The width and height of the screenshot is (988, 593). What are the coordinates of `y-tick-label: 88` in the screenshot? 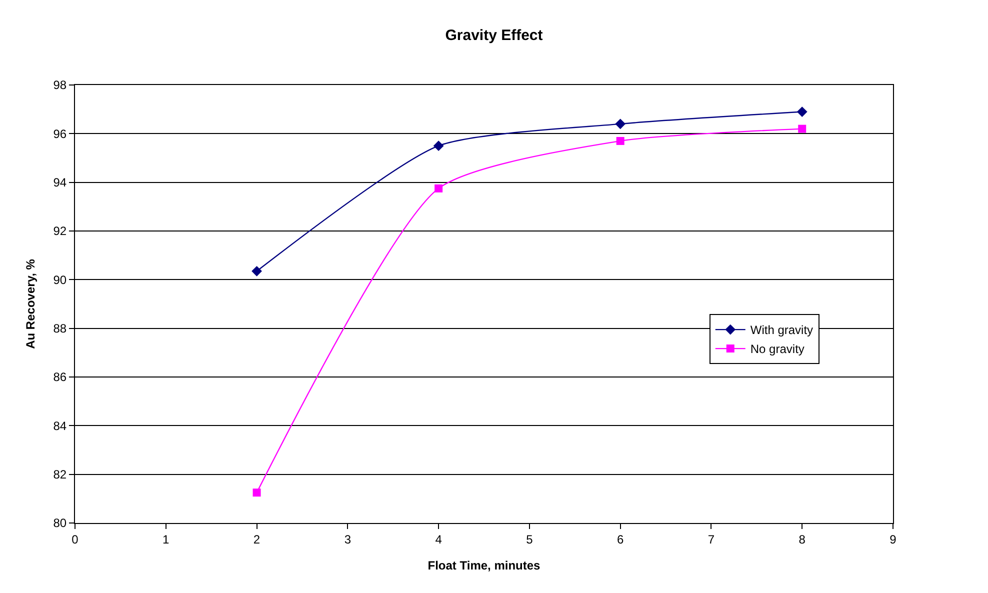 It's located at (60, 329).